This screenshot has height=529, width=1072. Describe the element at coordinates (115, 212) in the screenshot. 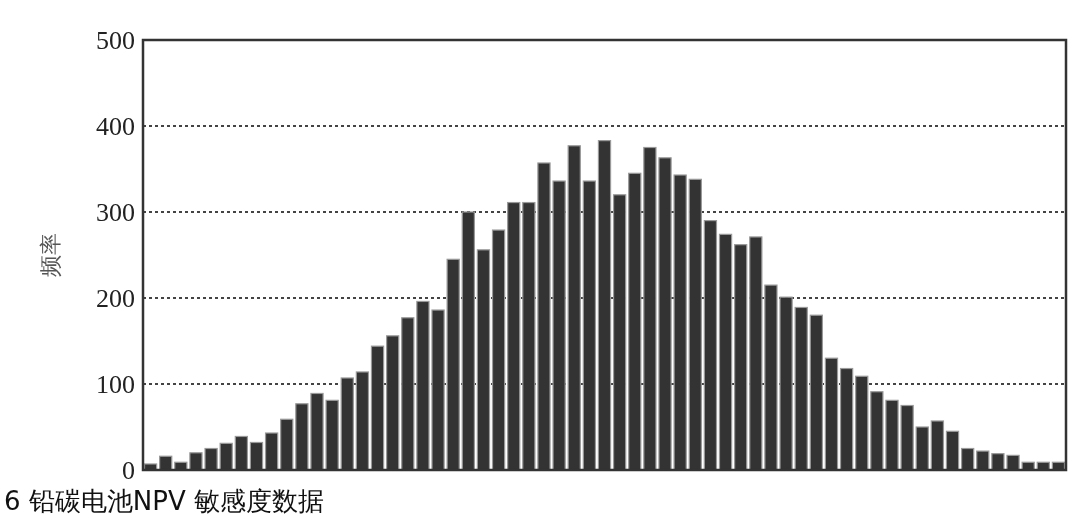

I see `y-tick-label: 300` at that location.